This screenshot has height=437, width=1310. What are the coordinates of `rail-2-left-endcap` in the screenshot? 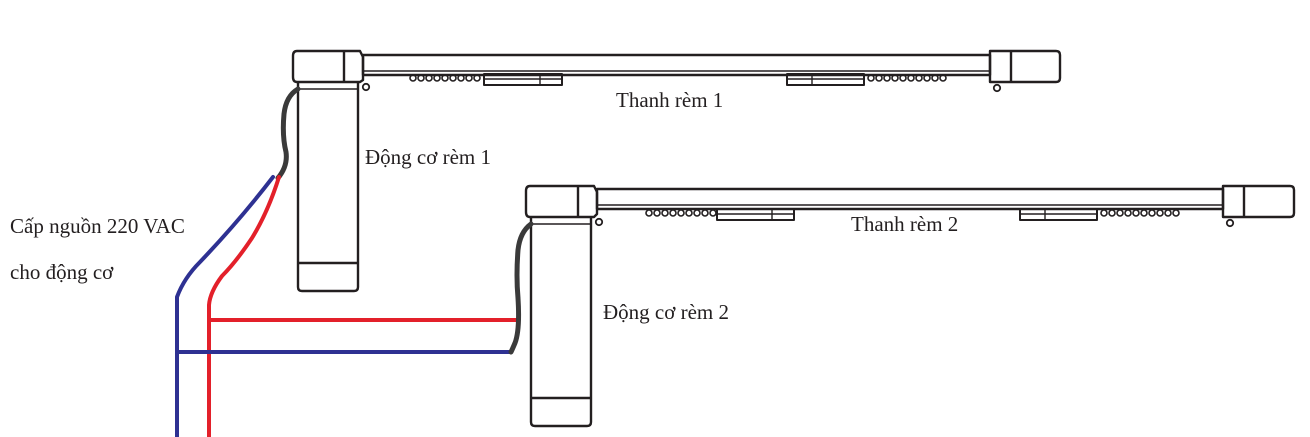 It's located at (561, 201).